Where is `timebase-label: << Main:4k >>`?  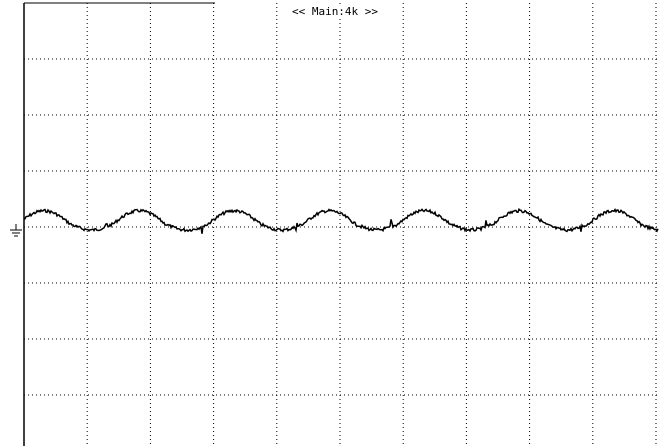 timebase-label: << Main:4k >> is located at coordinates (335, 11).